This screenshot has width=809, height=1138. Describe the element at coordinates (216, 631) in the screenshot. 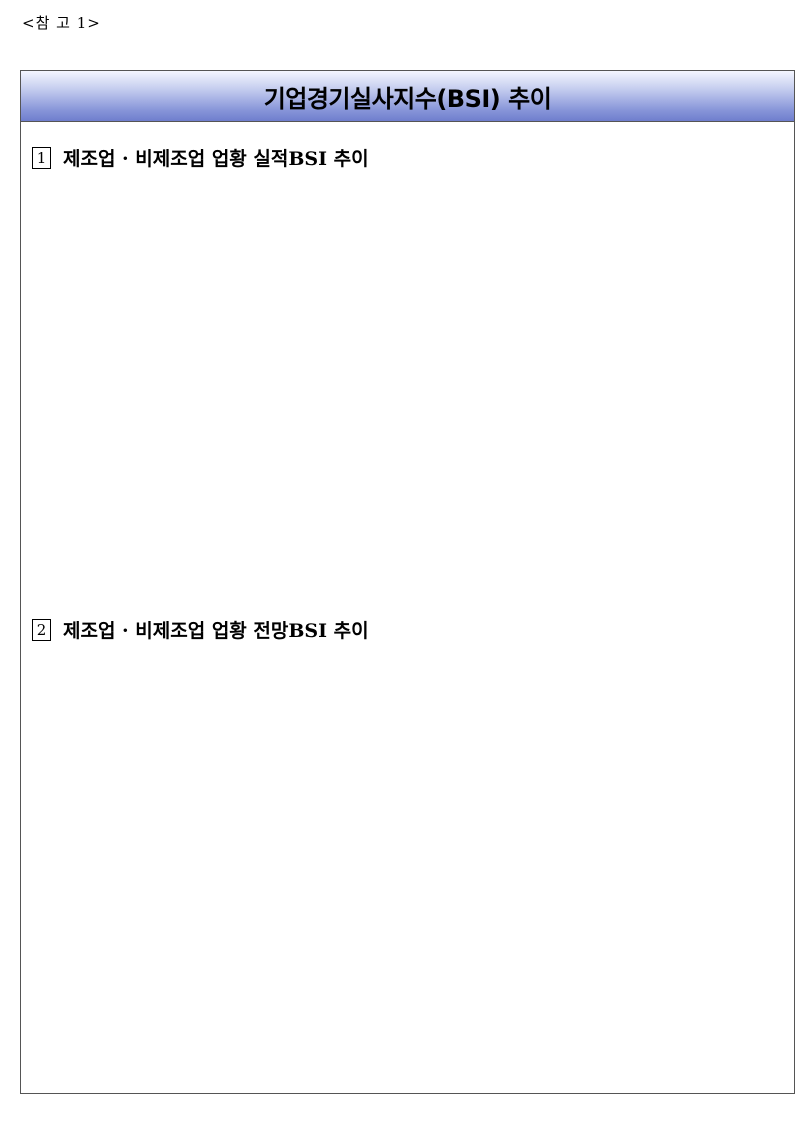

I see `section-2-title: 제조업 · 비제조업 업황 전망BSI 추이` at that location.